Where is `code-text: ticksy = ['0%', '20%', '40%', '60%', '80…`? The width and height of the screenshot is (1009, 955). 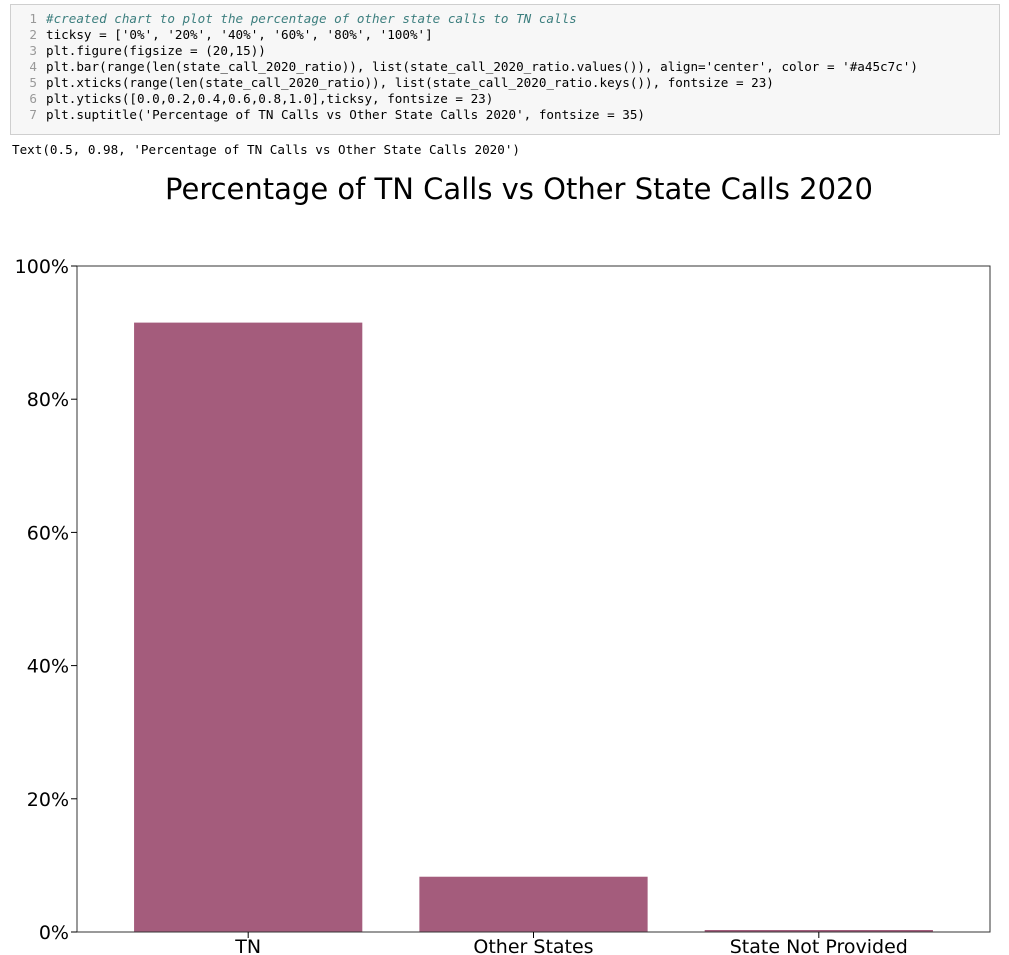
code-text: ticksy = ['0%', '20%', '40%', '60%', '80… is located at coordinates (239, 34).